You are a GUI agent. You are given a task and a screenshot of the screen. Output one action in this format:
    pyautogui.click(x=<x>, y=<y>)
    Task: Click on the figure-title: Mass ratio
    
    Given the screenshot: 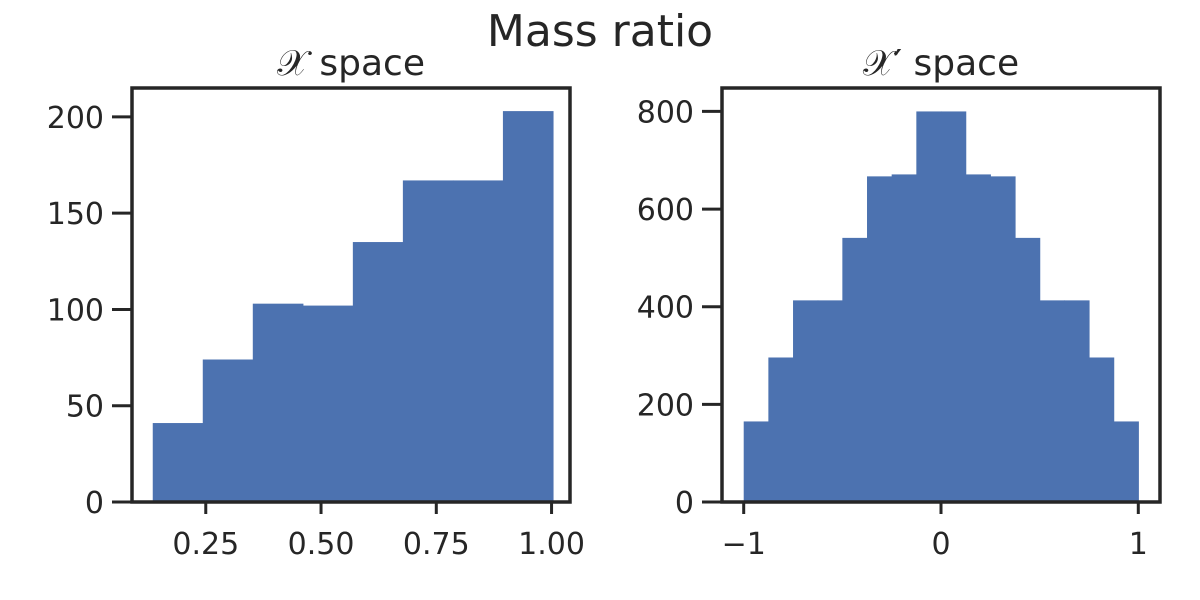 What is the action you would take?
    pyautogui.click(x=600, y=31)
    